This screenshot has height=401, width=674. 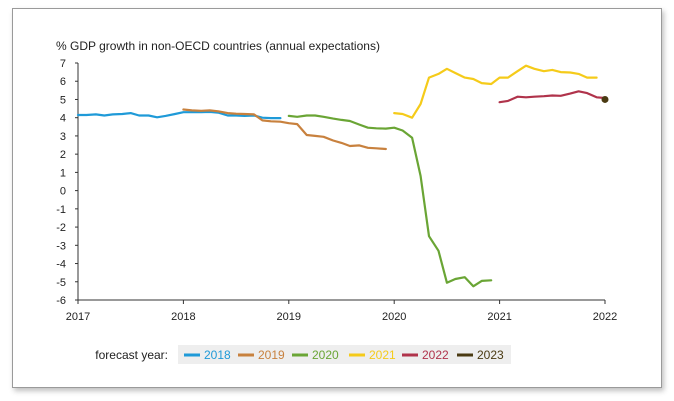 I want to click on y-tick-label: 5, so click(x=63, y=100).